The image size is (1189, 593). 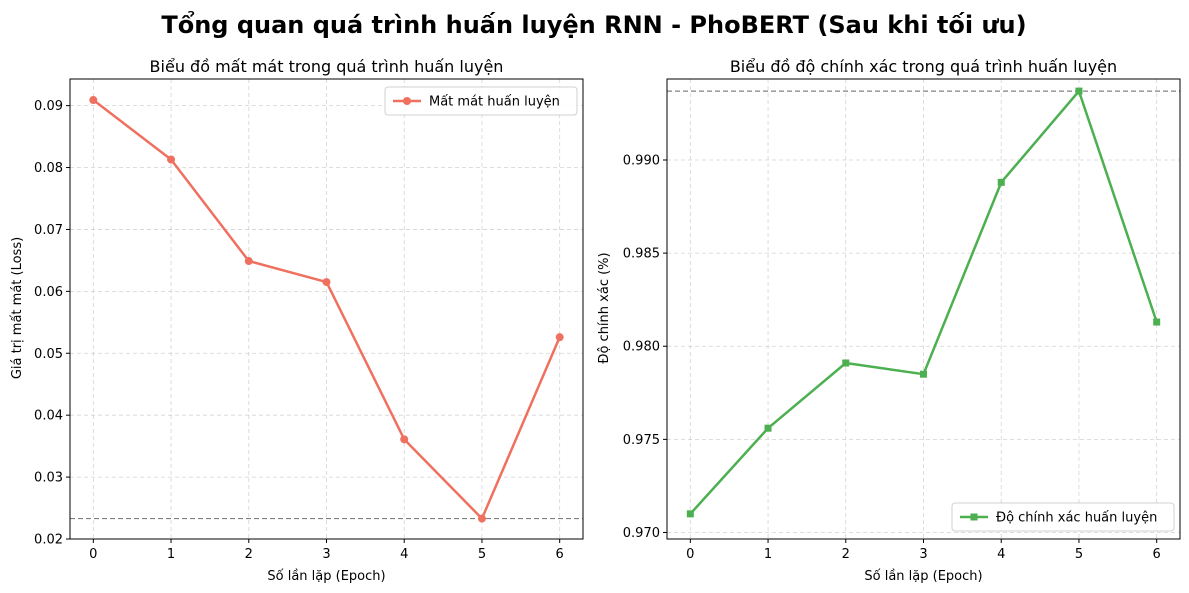 What do you see at coordinates (404, 554) in the screenshot?
I see `loss-xtick-label: 4` at bounding box center [404, 554].